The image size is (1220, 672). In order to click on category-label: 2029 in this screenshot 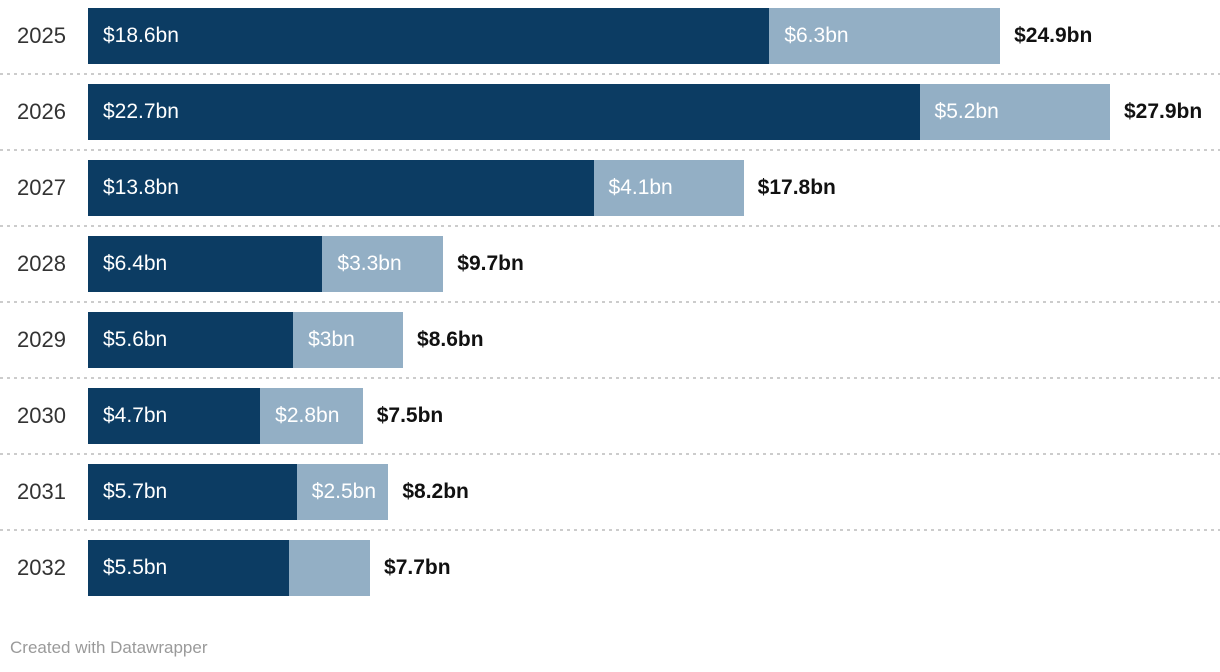, I will do `click(41, 339)`.